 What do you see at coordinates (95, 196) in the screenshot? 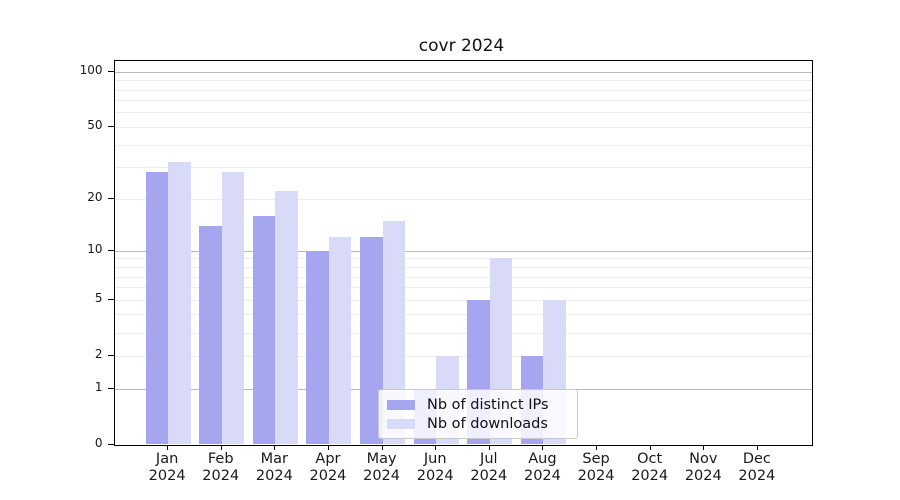
I see `y-axis-tick-label: 20` at bounding box center [95, 196].